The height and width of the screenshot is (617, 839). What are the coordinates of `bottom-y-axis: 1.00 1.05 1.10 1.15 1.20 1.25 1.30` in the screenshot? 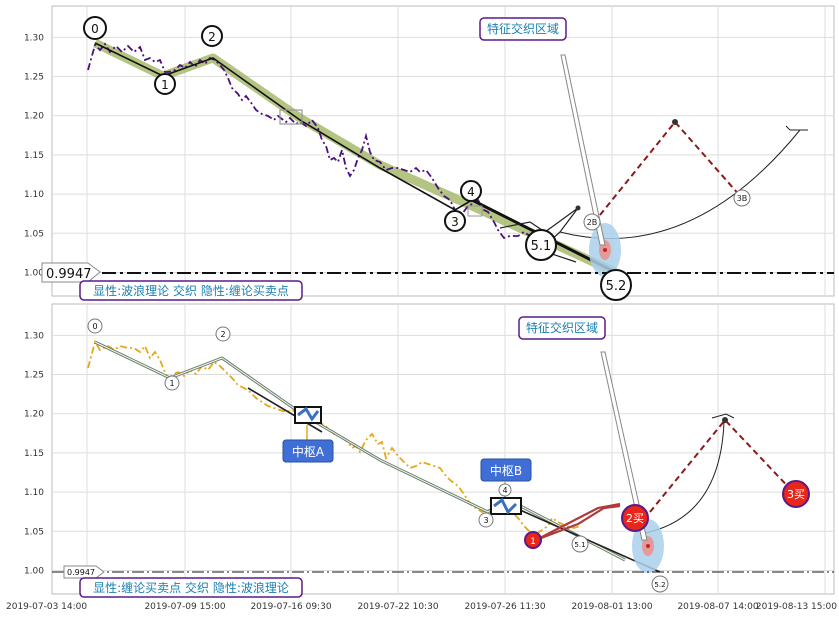 It's located at (34, 453).